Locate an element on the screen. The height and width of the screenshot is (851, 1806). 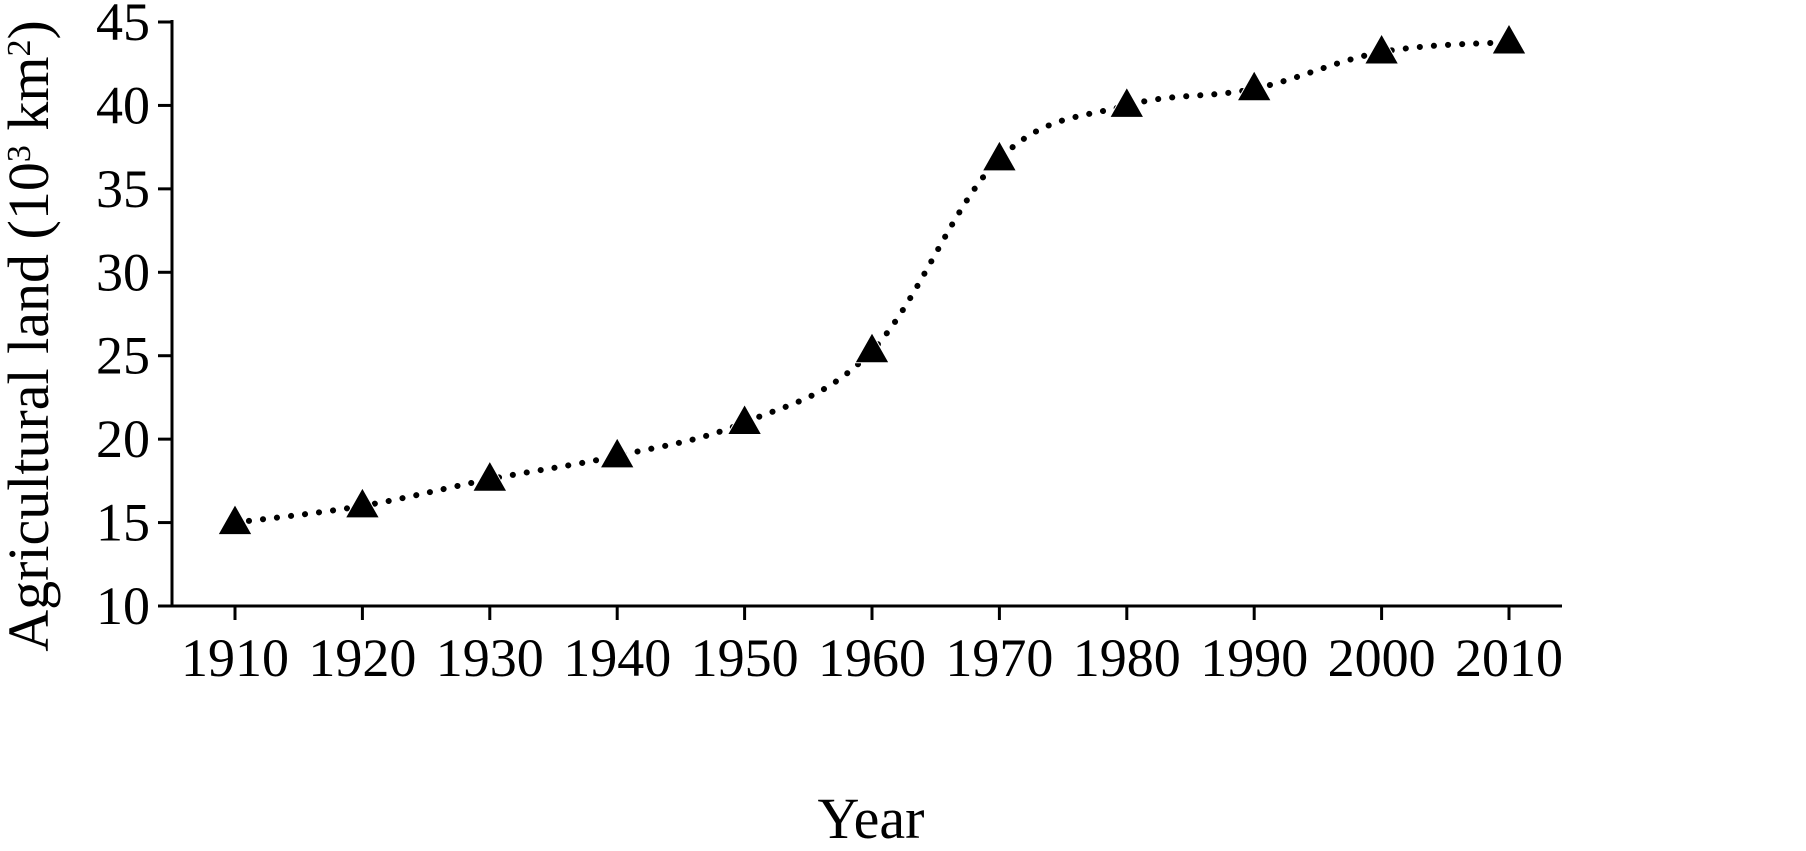
x-tick-label: 1950 is located at coordinates (745, 658).